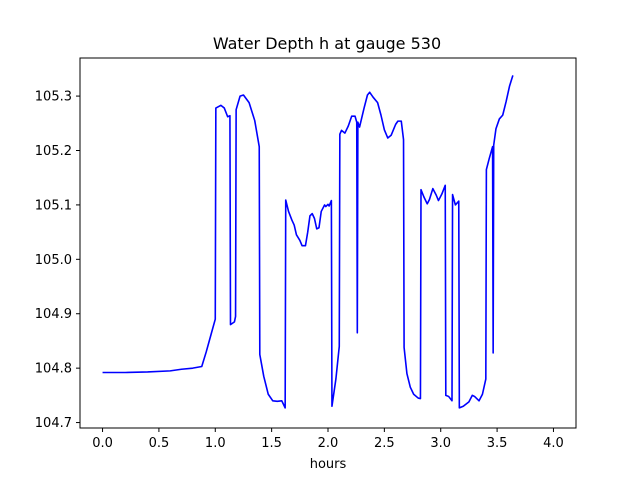 The width and height of the screenshot is (640, 480). What do you see at coordinates (53, 205) in the screenshot?
I see `y-tick-label: 105.1` at bounding box center [53, 205].